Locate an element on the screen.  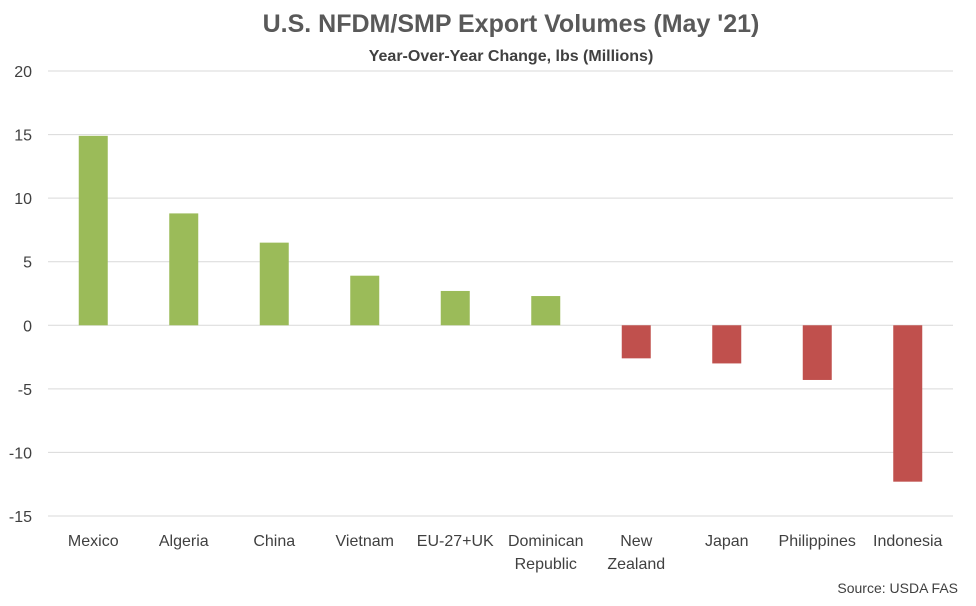
bar-vietnam is located at coordinates (365, 300).